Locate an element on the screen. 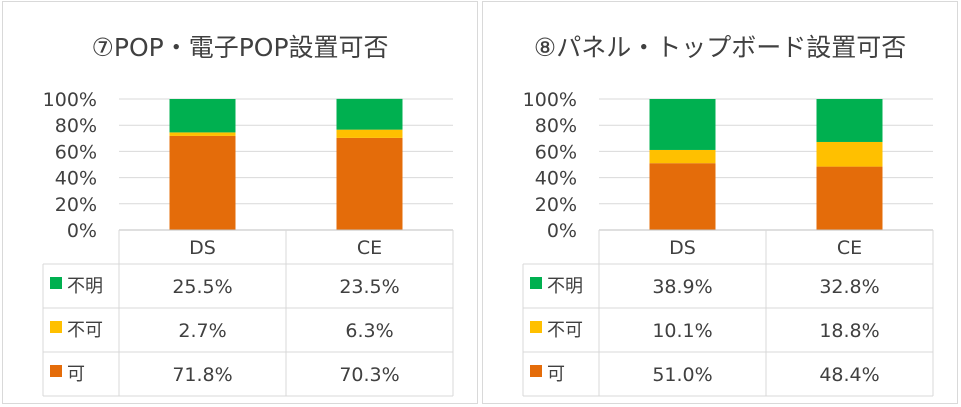 The height and width of the screenshot is (407, 961). data-label: 48.4% is located at coordinates (849, 375).